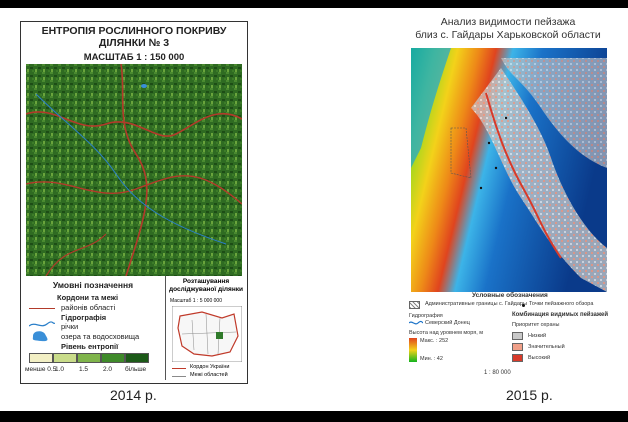  What do you see at coordinates (179, 376) in the screenshot?
I see `oblast-line-icon` at bounding box center [179, 376].